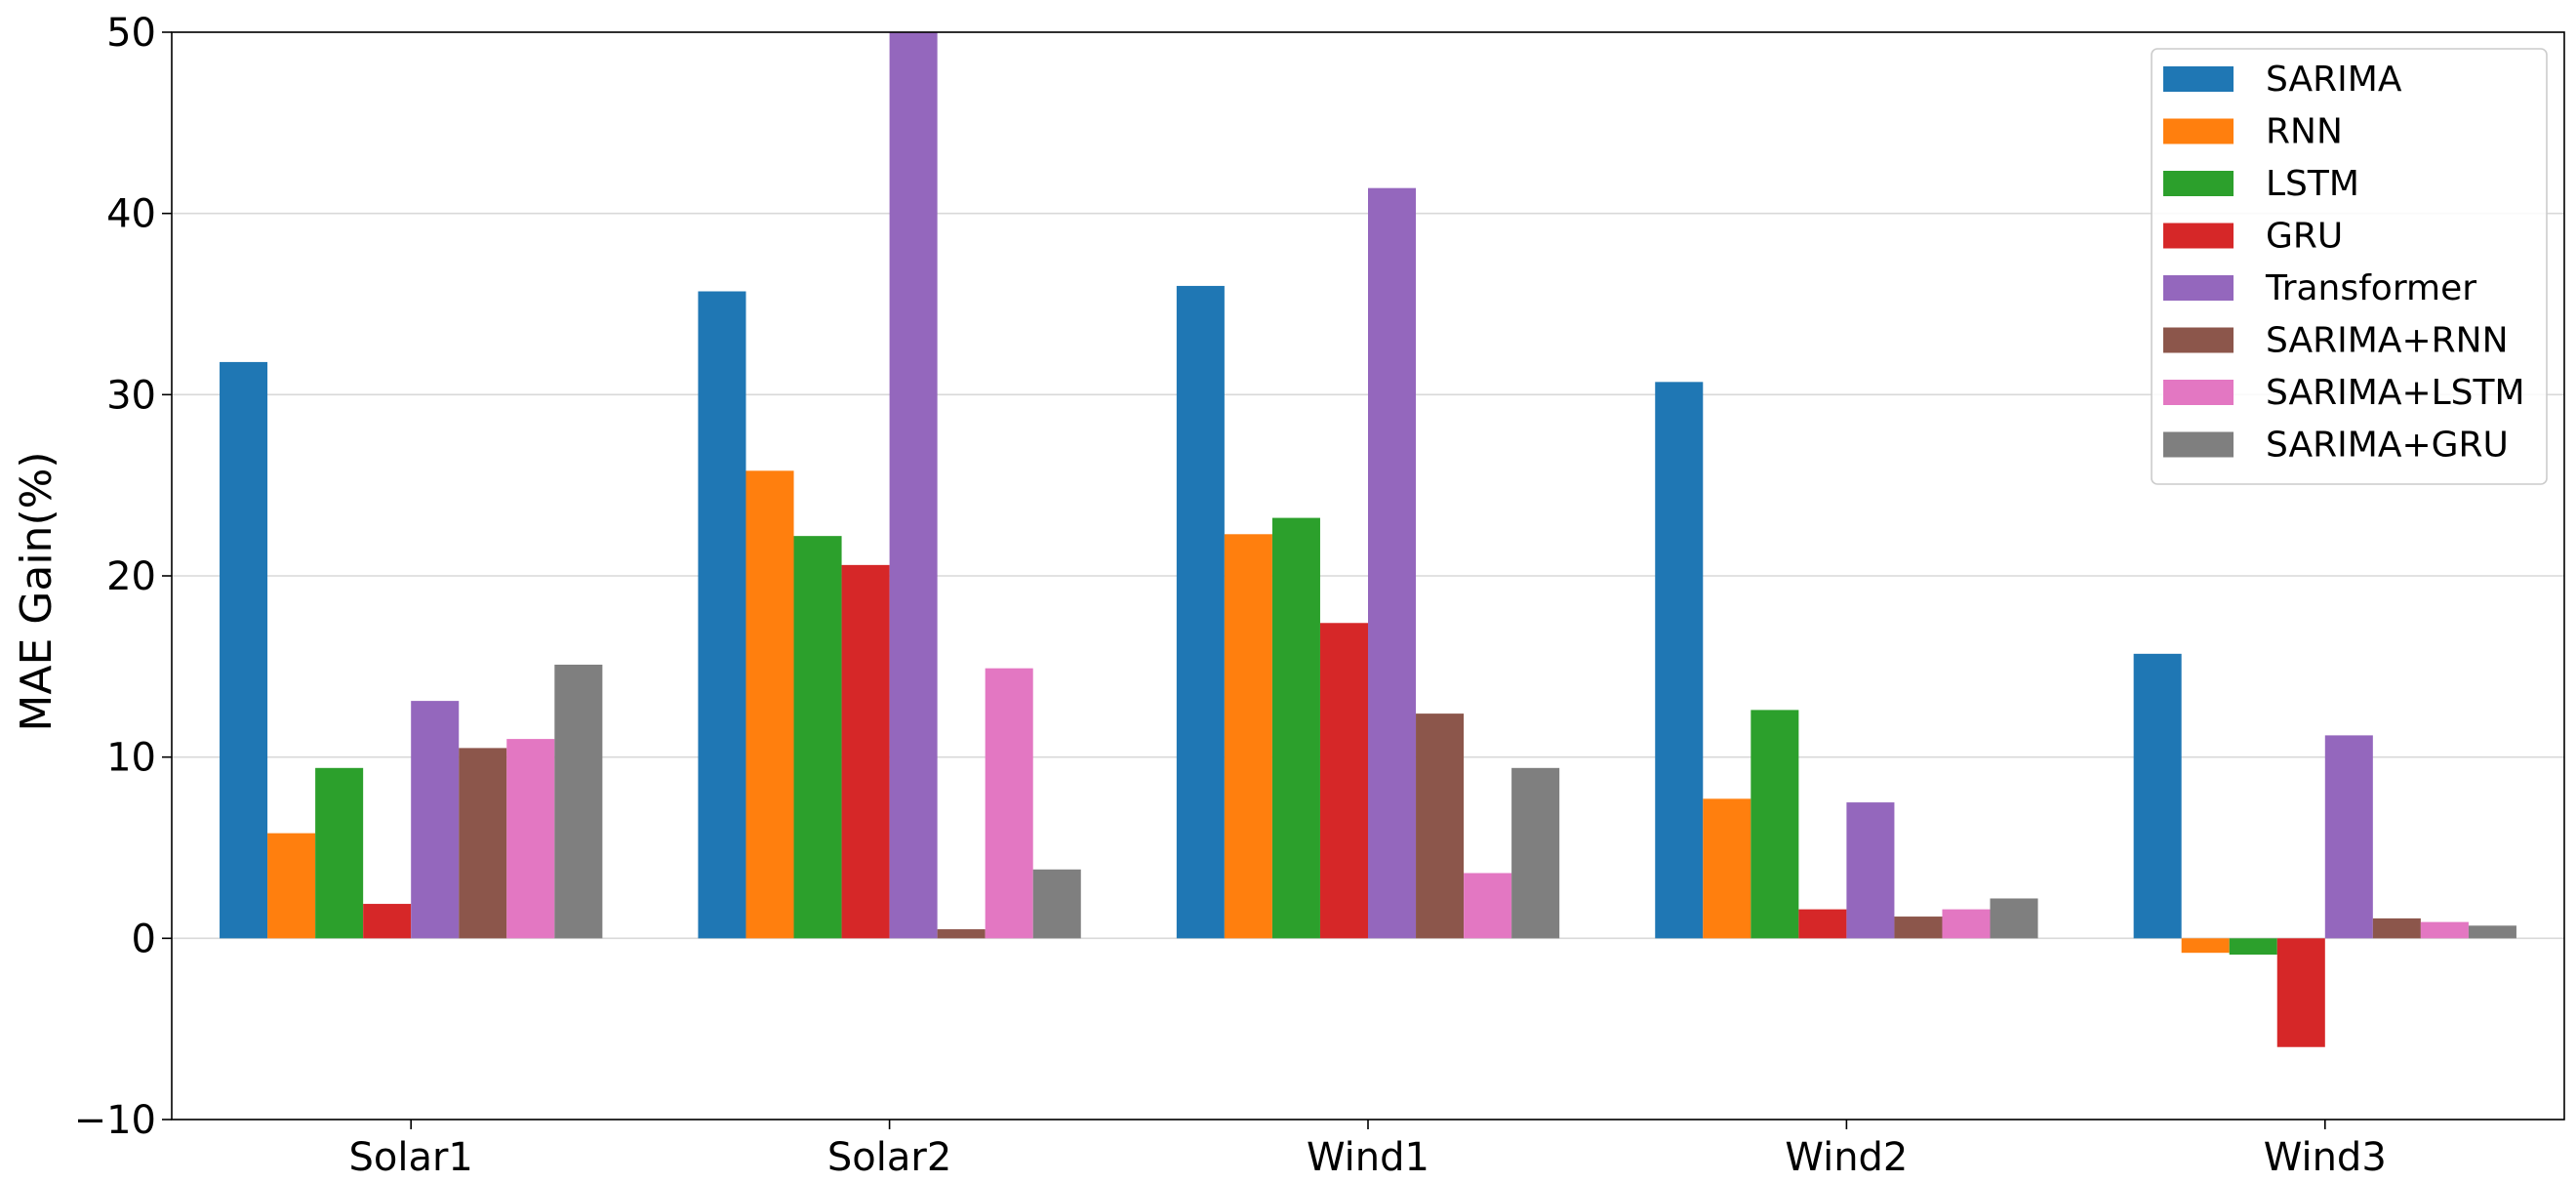 This screenshot has width=2576, height=1182. Describe the element at coordinates (339, 853) in the screenshot. I see `bar-lstm-solar1` at that location.